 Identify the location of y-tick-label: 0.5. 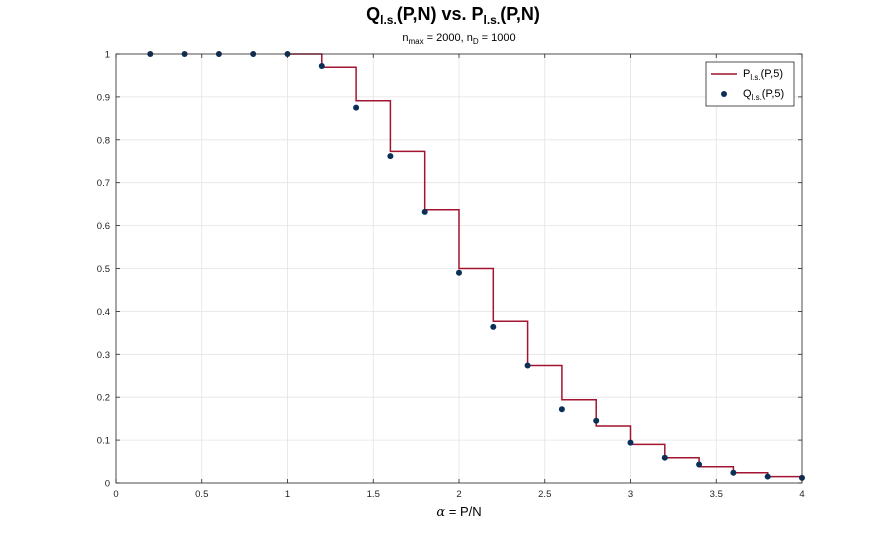
(103, 269).